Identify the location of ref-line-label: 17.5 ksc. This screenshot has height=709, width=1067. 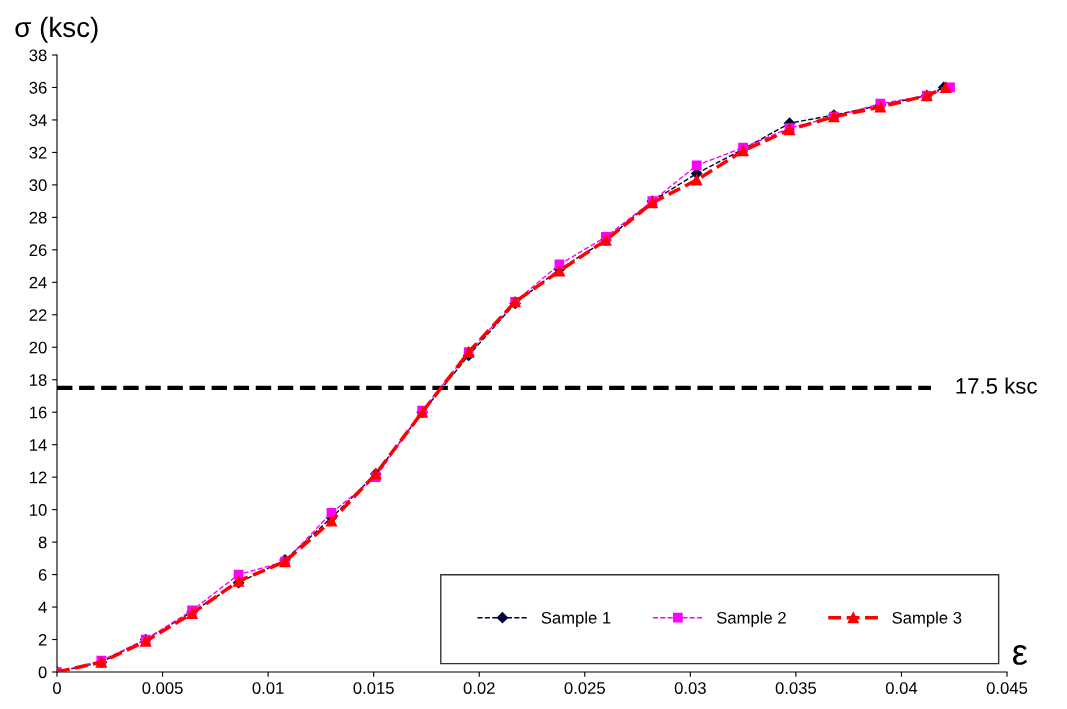
(996, 385).